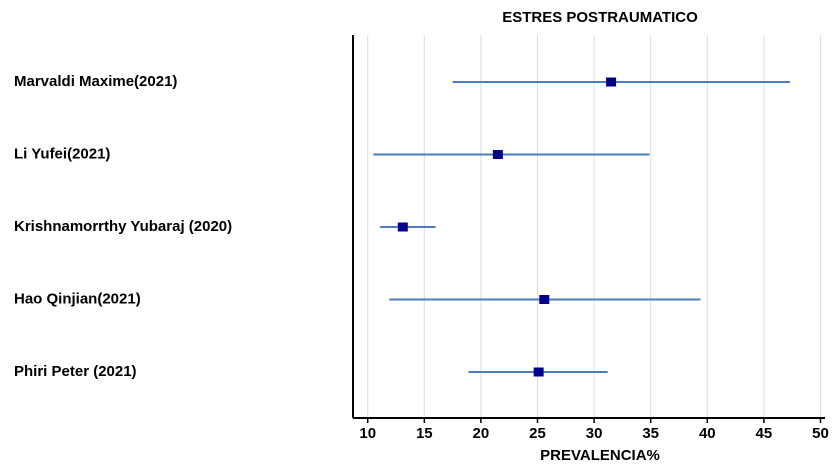 This screenshot has height=466, width=833. I want to click on x-axis-label: PREVALENCIA%, so click(600, 455).